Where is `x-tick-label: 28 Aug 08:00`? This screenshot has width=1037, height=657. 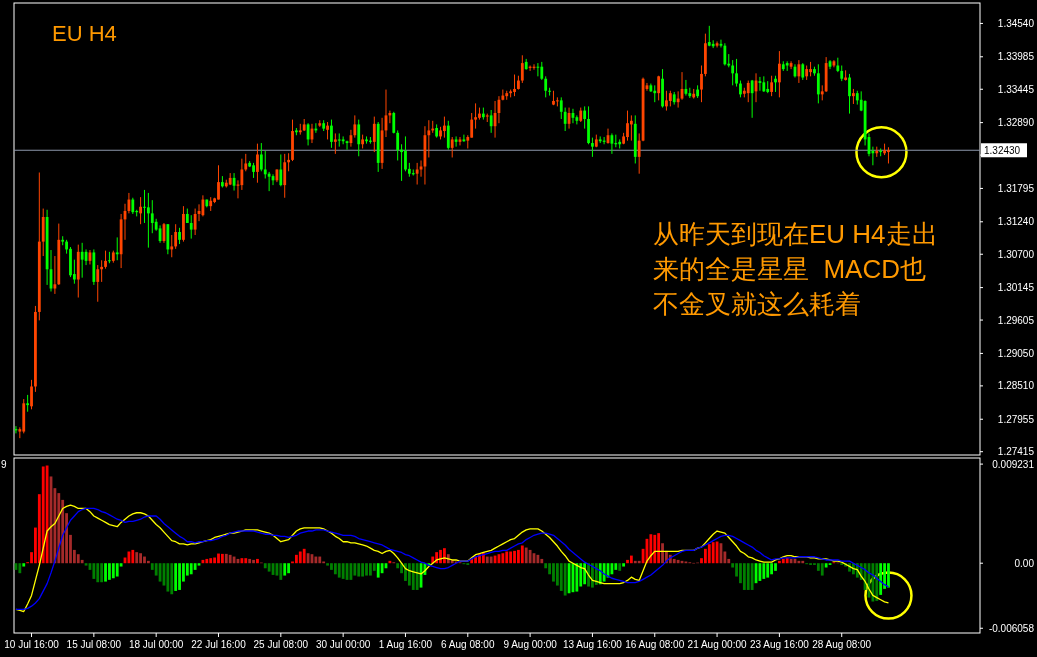 x-tick-label: 28 Aug 08:00 is located at coordinates (842, 644).